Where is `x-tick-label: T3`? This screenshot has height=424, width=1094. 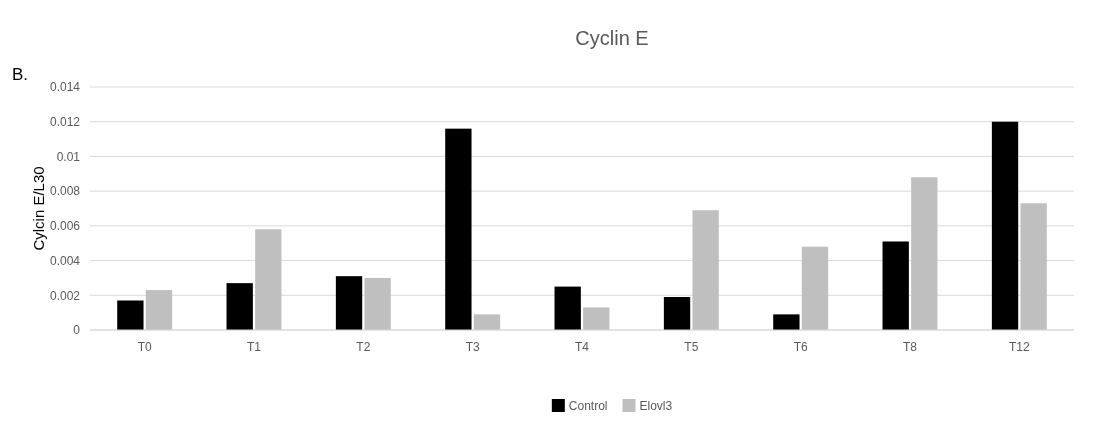
x-tick-label: T3 is located at coordinates (472, 346).